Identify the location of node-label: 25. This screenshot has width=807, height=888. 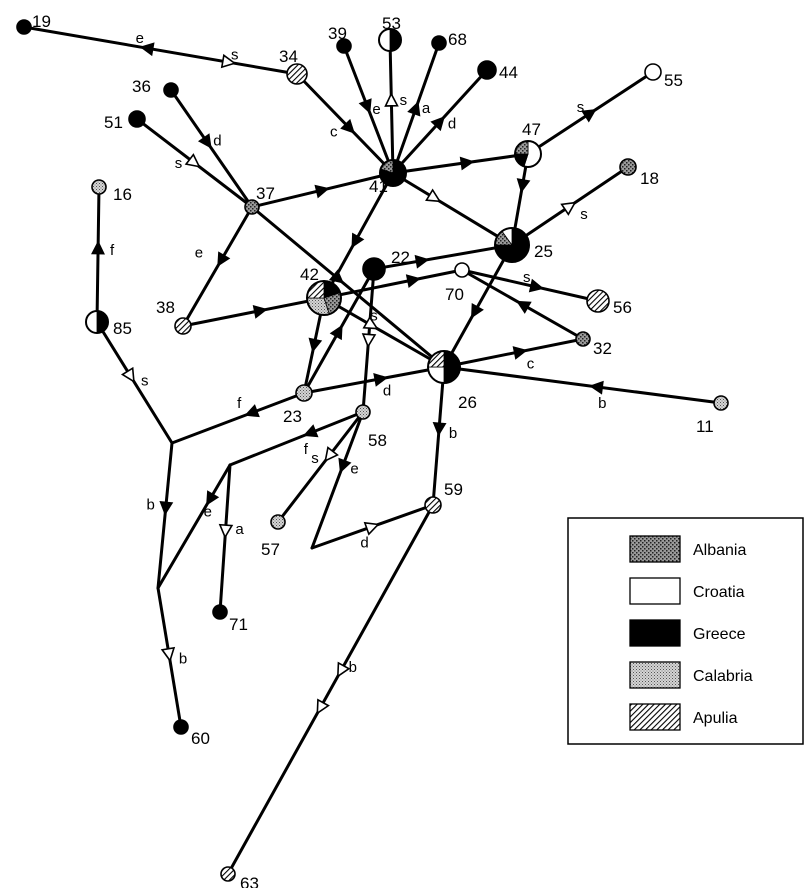
(543, 251).